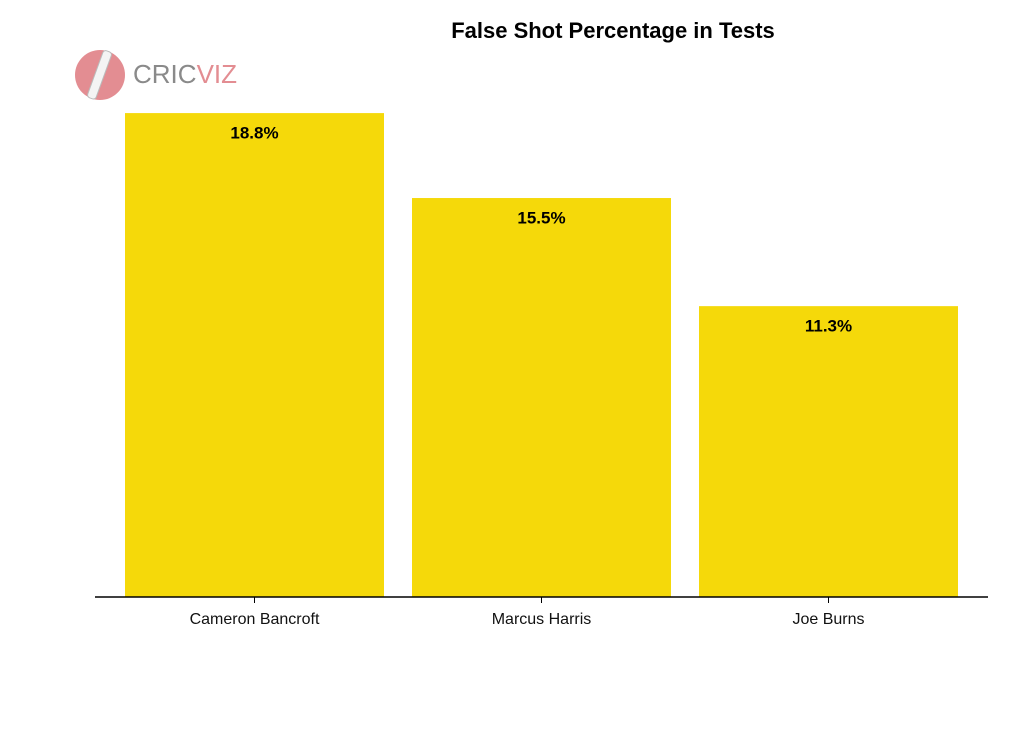 This screenshot has width=1024, height=745. I want to click on data-label: 15.5%, so click(541, 218).